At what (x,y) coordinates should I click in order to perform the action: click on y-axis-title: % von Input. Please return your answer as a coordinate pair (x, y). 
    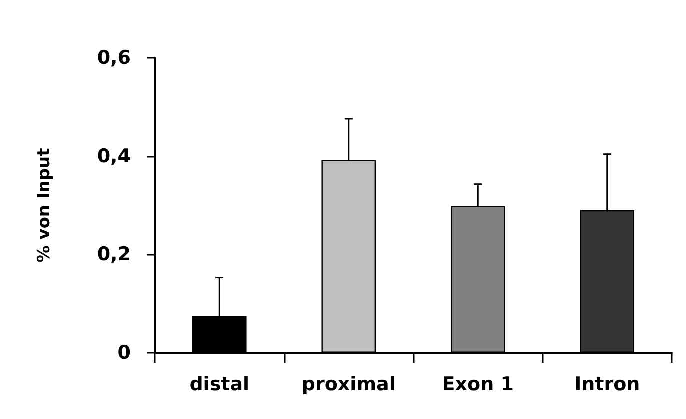
    Looking at the image, I should click on (44, 205).